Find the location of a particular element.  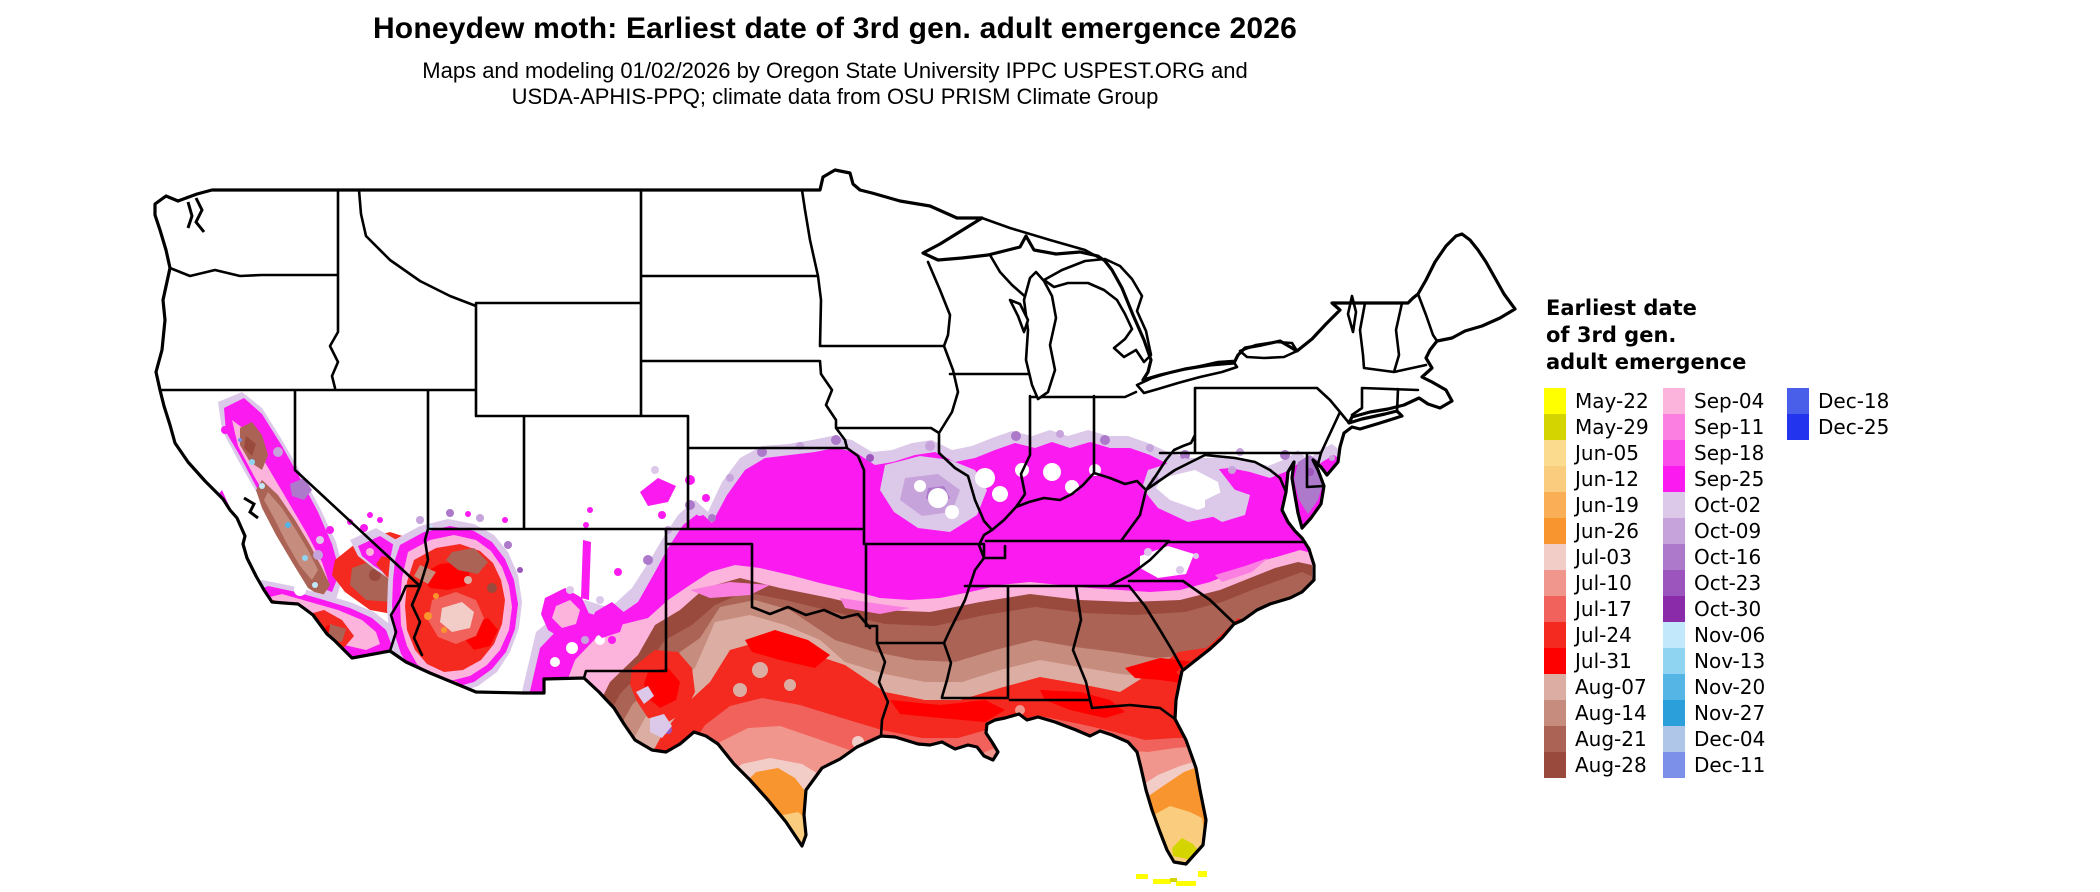

legend-entry: Jul-17 is located at coordinates (1596, 609).